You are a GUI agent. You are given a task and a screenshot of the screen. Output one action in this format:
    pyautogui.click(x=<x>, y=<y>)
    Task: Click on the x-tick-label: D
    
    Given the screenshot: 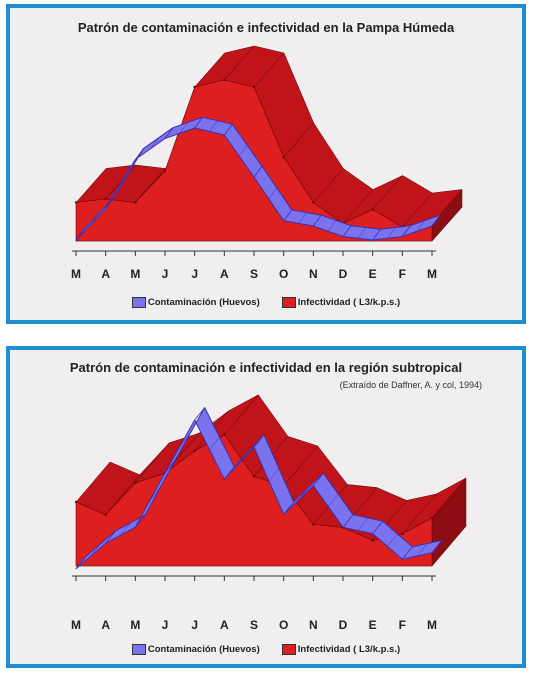 What is the action you would take?
    pyautogui.click(x=343, y=274)
    